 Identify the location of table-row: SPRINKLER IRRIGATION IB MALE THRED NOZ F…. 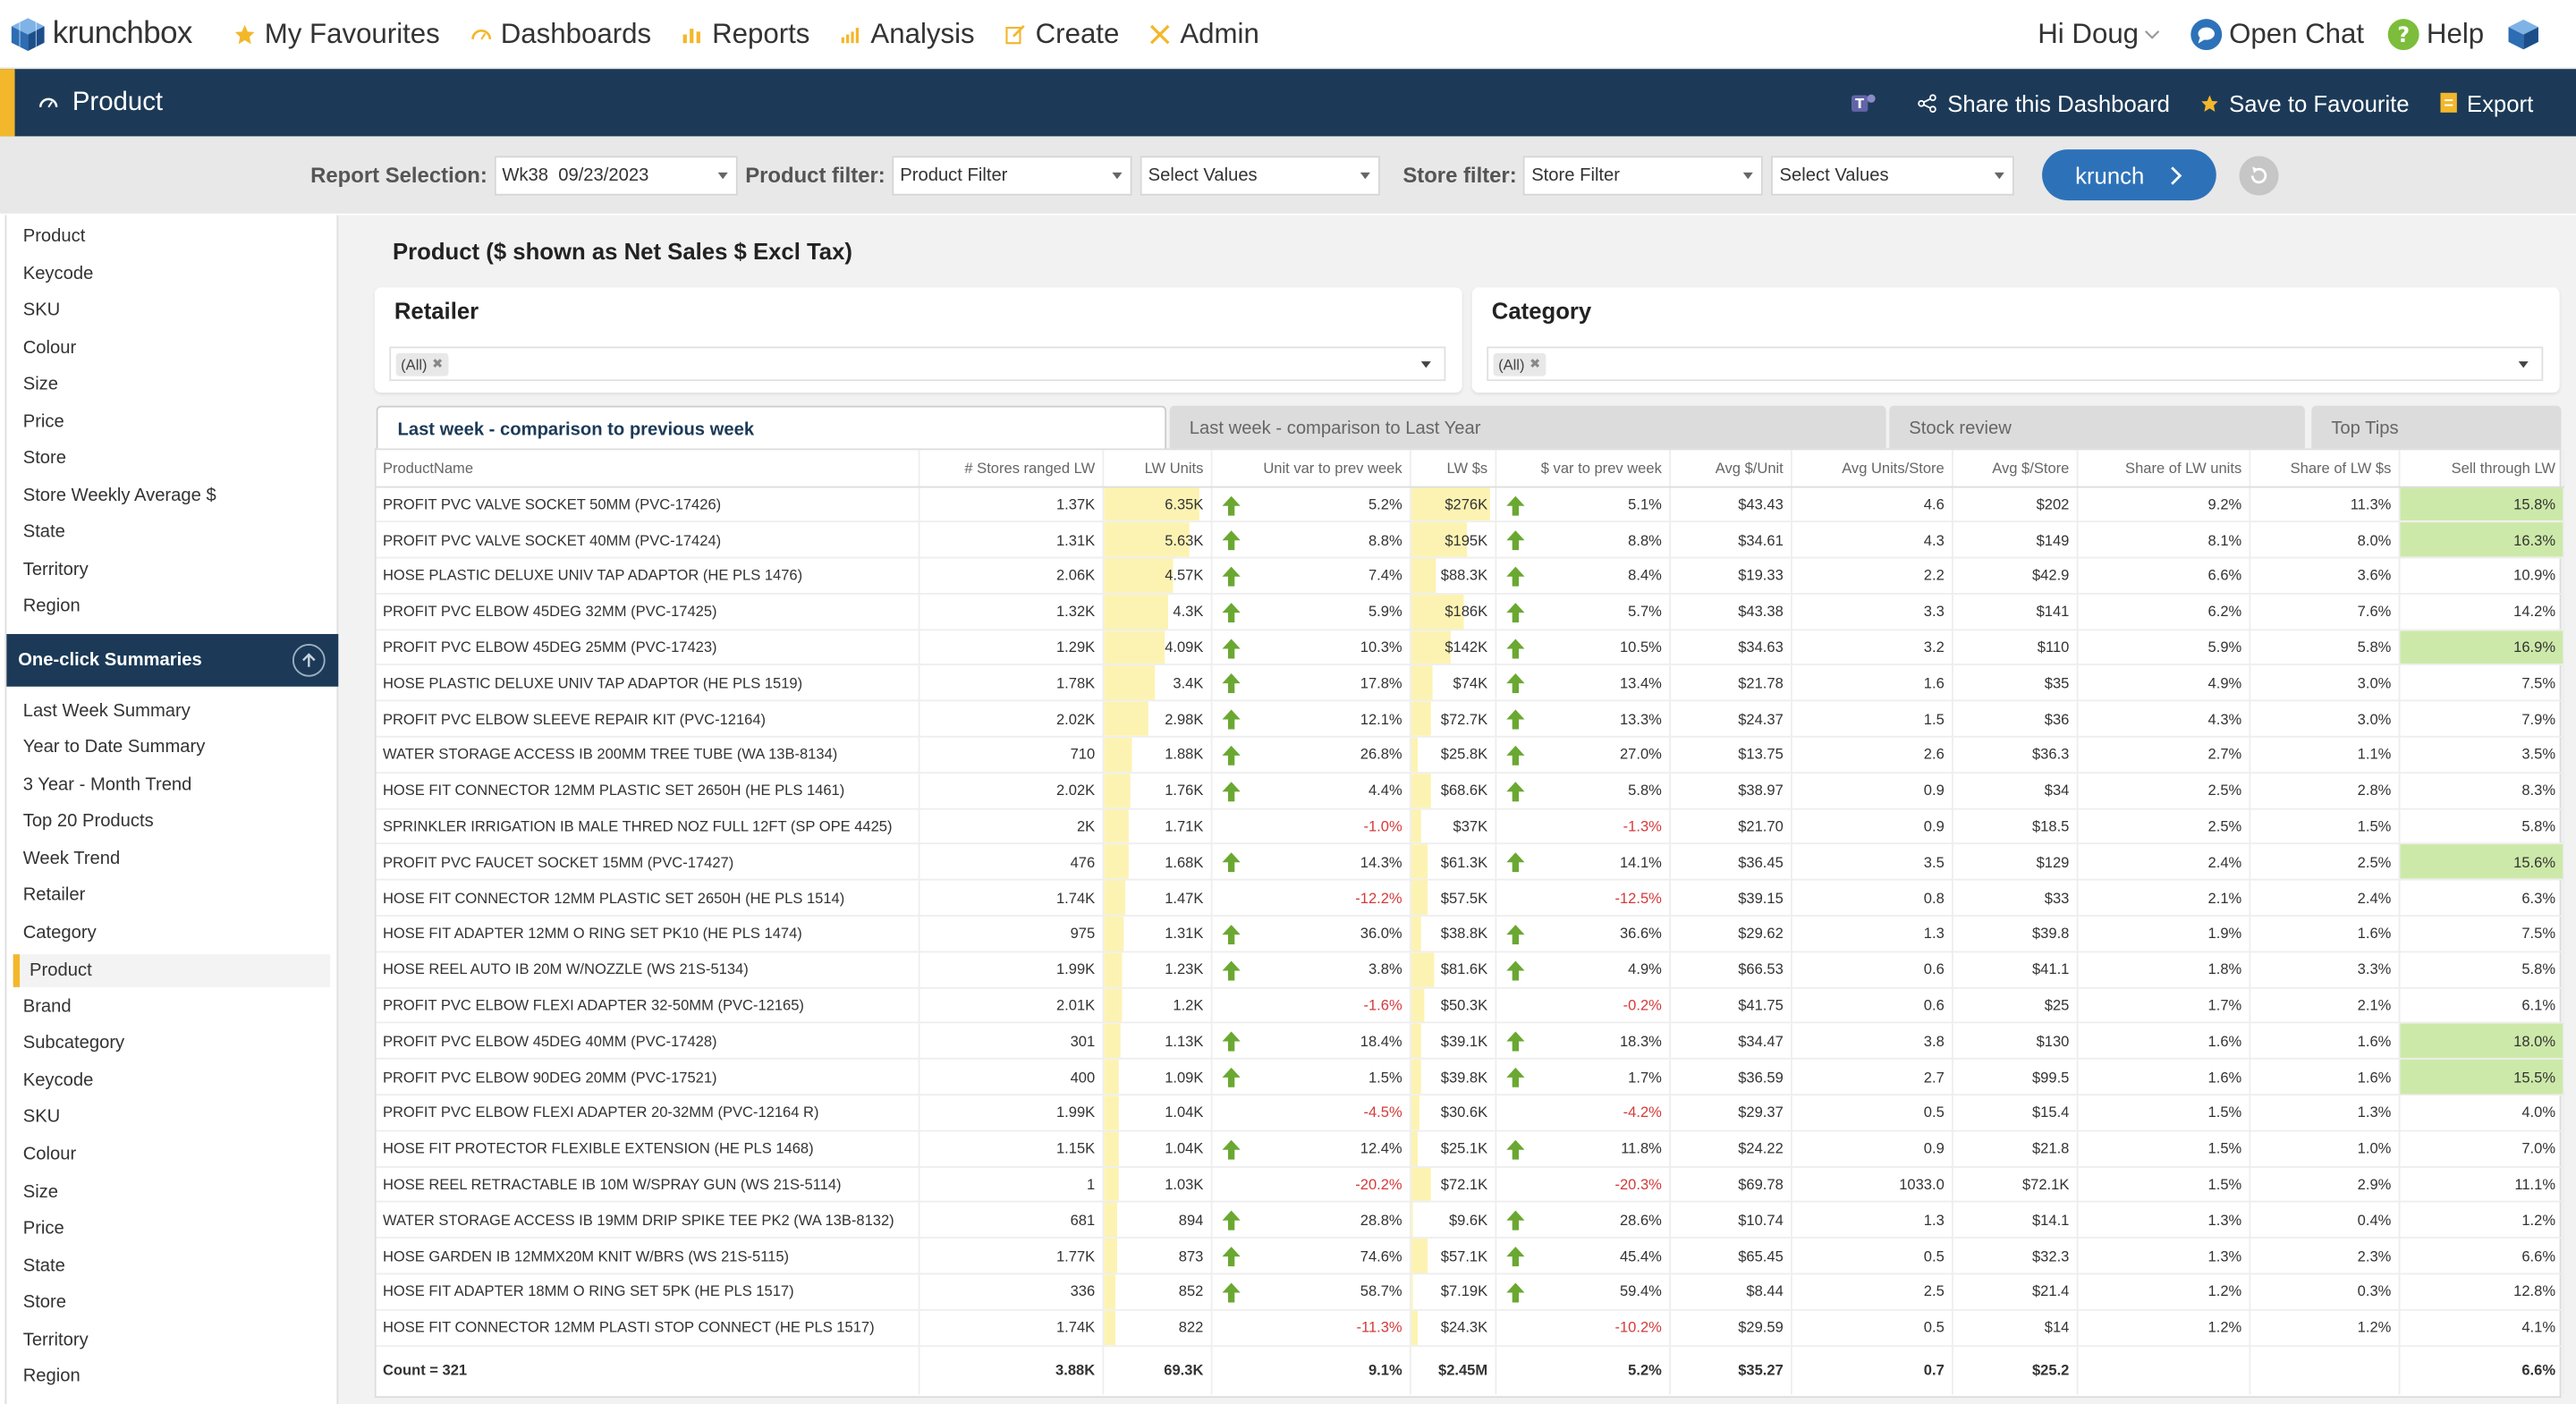
(1470, 827).